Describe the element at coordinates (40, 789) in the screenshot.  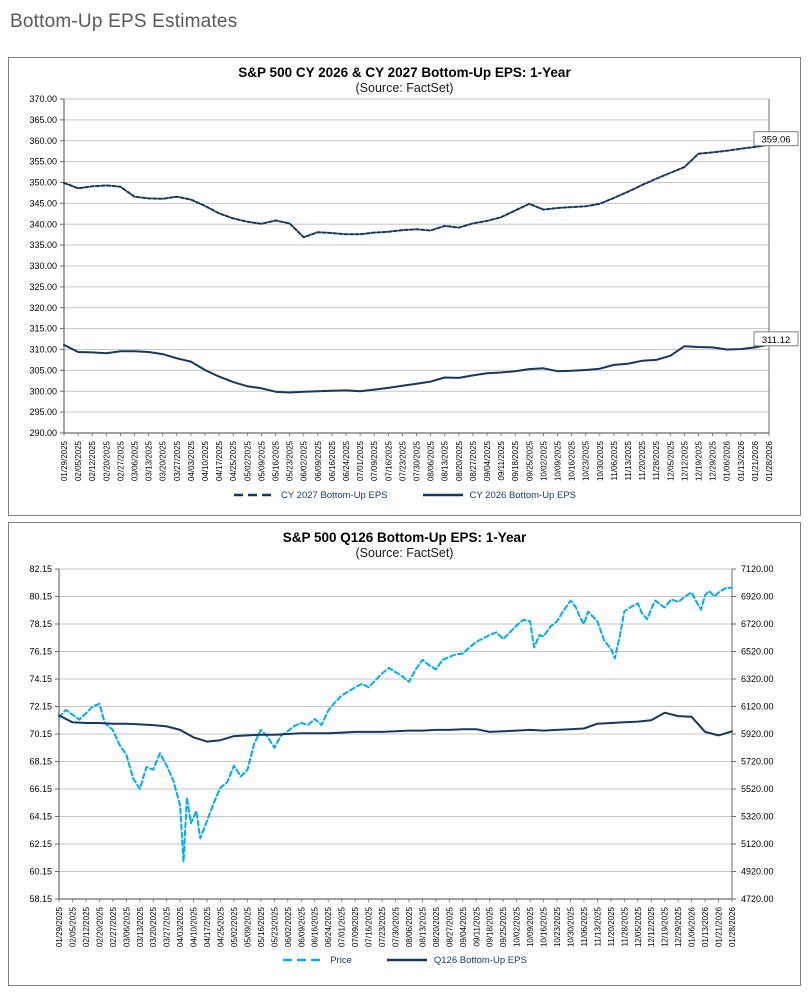
I see `y-tick-label: 66.15` at that location.